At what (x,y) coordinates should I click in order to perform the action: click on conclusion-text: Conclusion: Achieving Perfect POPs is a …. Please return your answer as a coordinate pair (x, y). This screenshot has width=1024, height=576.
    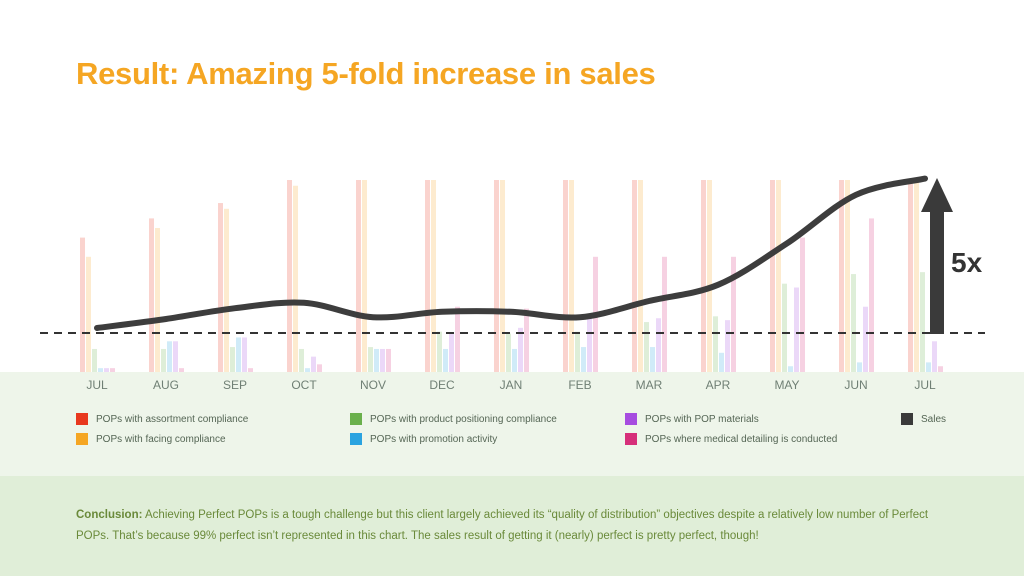
    Looking at the image, I should click on (516, 526).